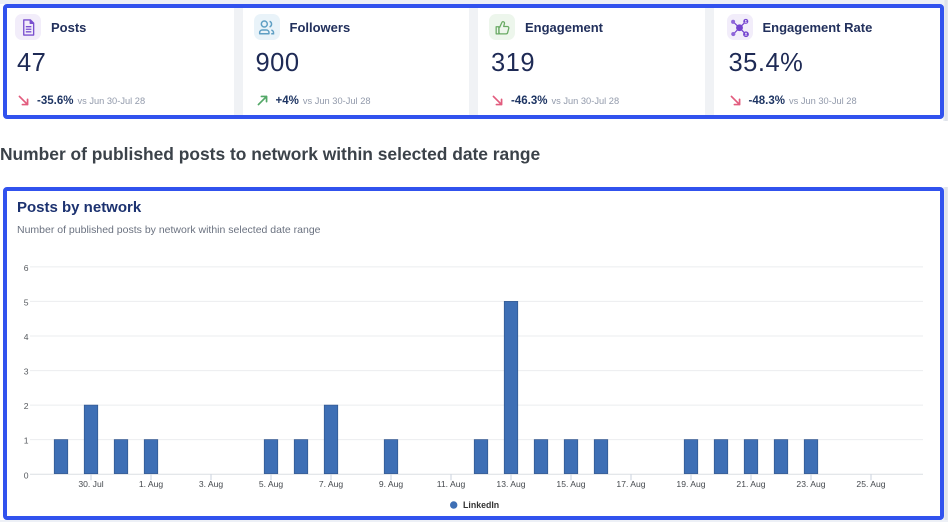 The image size is (948, 522). What do you see at coordinates (870, 484) in the screenshot?
I see `svg-text: 25. Aug` at bounding box center [870, 484].